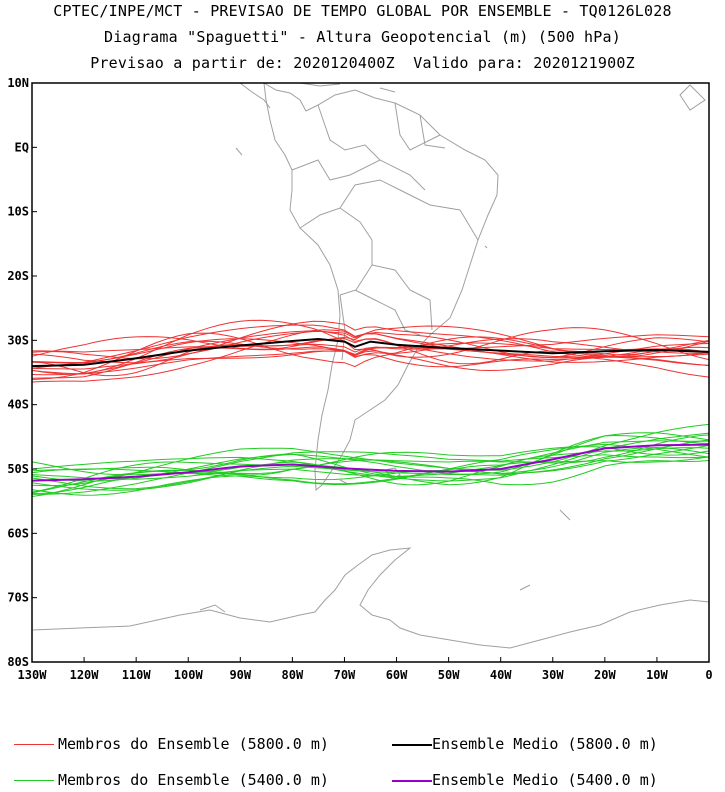 This screenshot has height=792, width=725. I want to click on lon-tick-label: 20W, so click(605, 675).